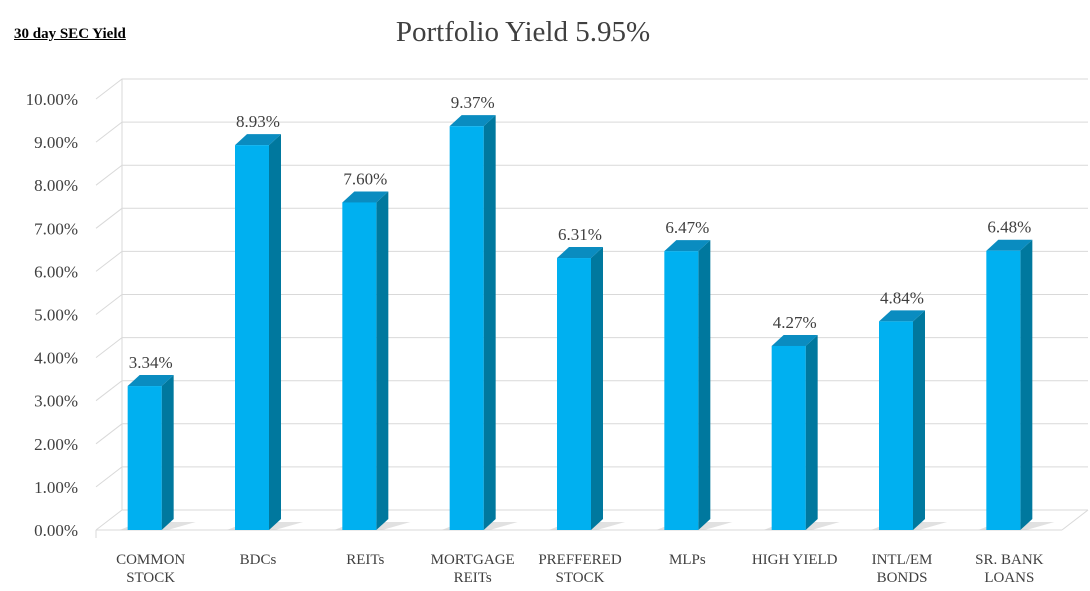  Describe the element at coordinates (1009, 569) in the screenshot. I see `category-label: SR. BANK LOANS` at that location.